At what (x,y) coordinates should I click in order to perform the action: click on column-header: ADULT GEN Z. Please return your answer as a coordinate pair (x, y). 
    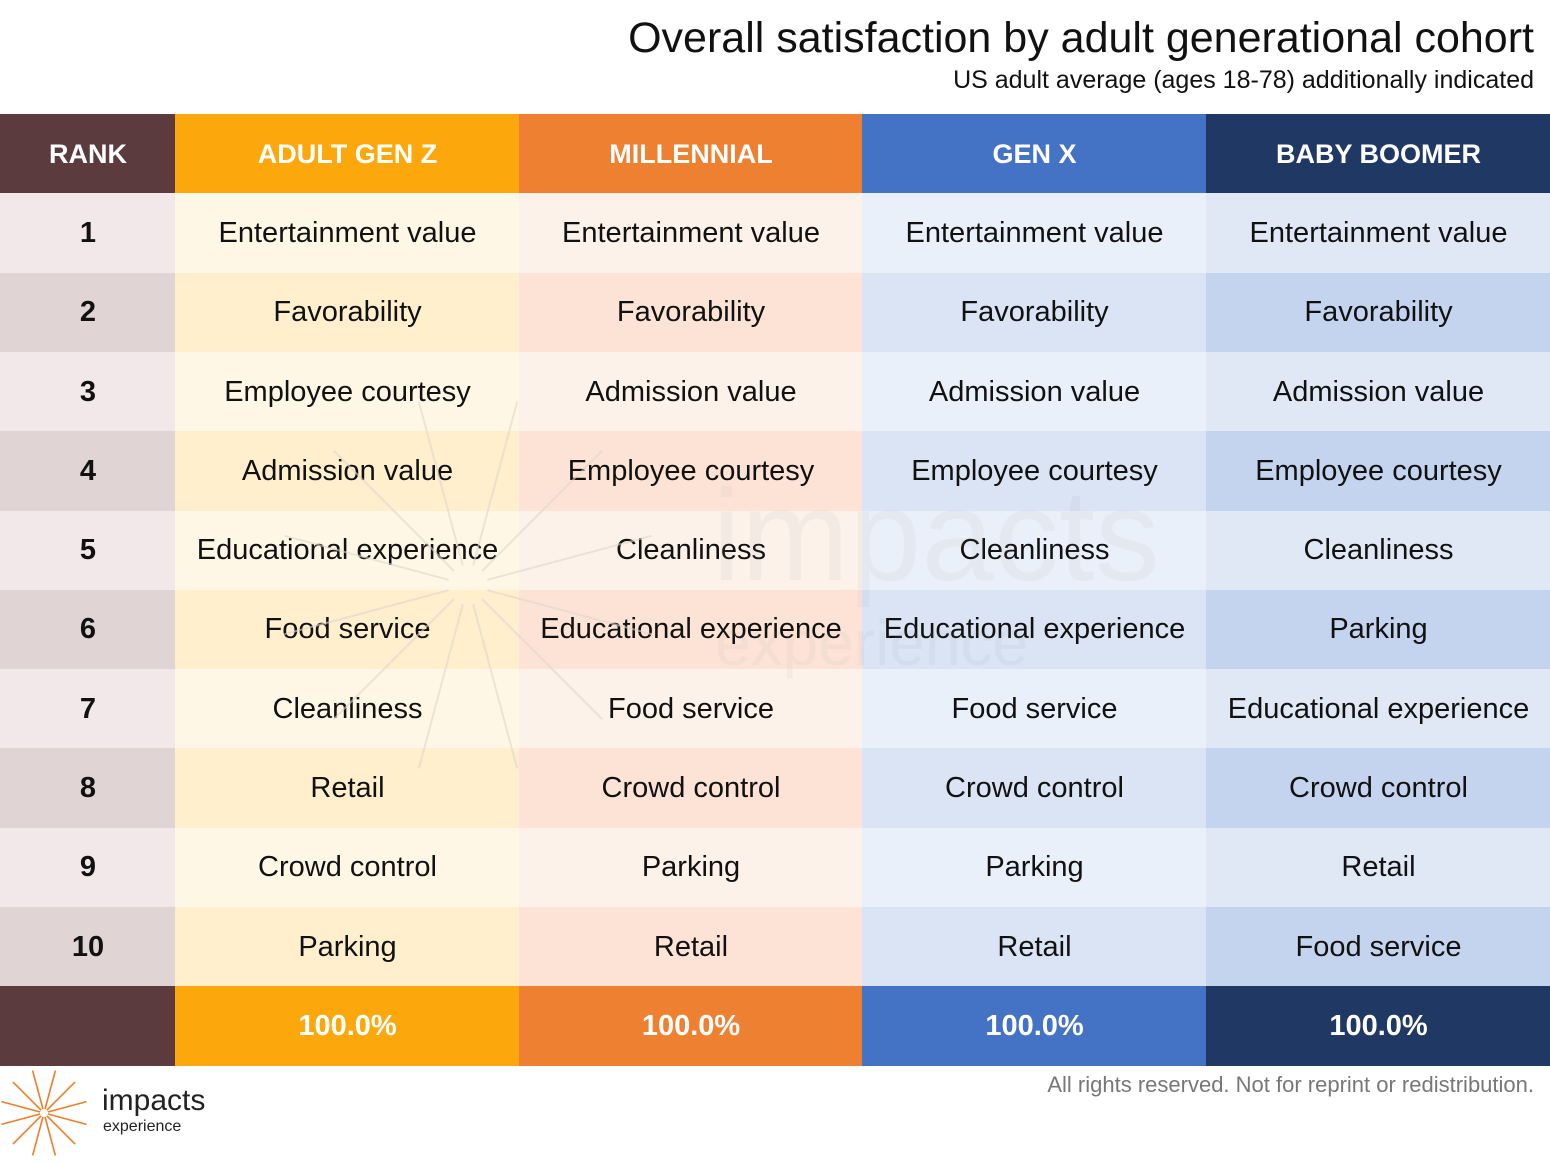
    Looking at the image, I should click on (347, 154).